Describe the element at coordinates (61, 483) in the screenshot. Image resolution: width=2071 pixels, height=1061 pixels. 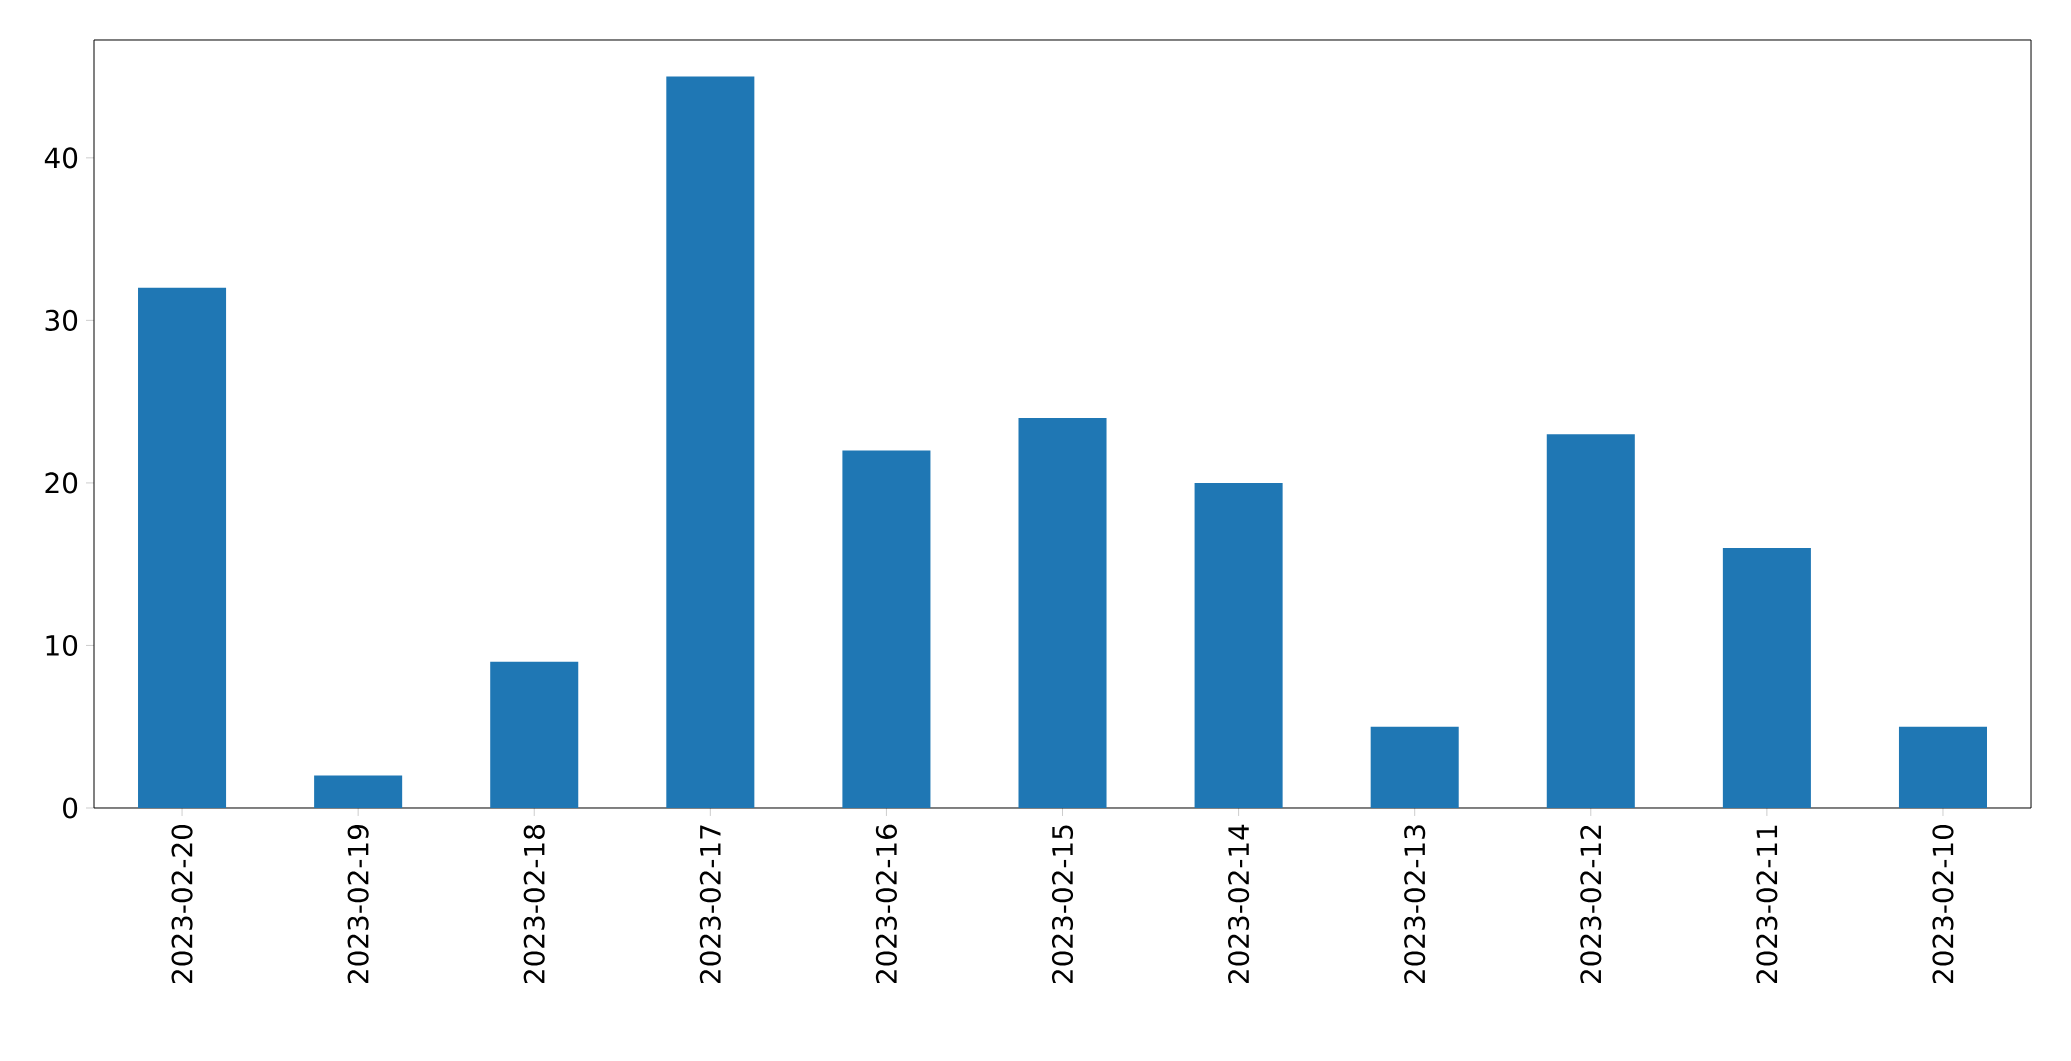
I see `y-tick-label: 20` at that location.